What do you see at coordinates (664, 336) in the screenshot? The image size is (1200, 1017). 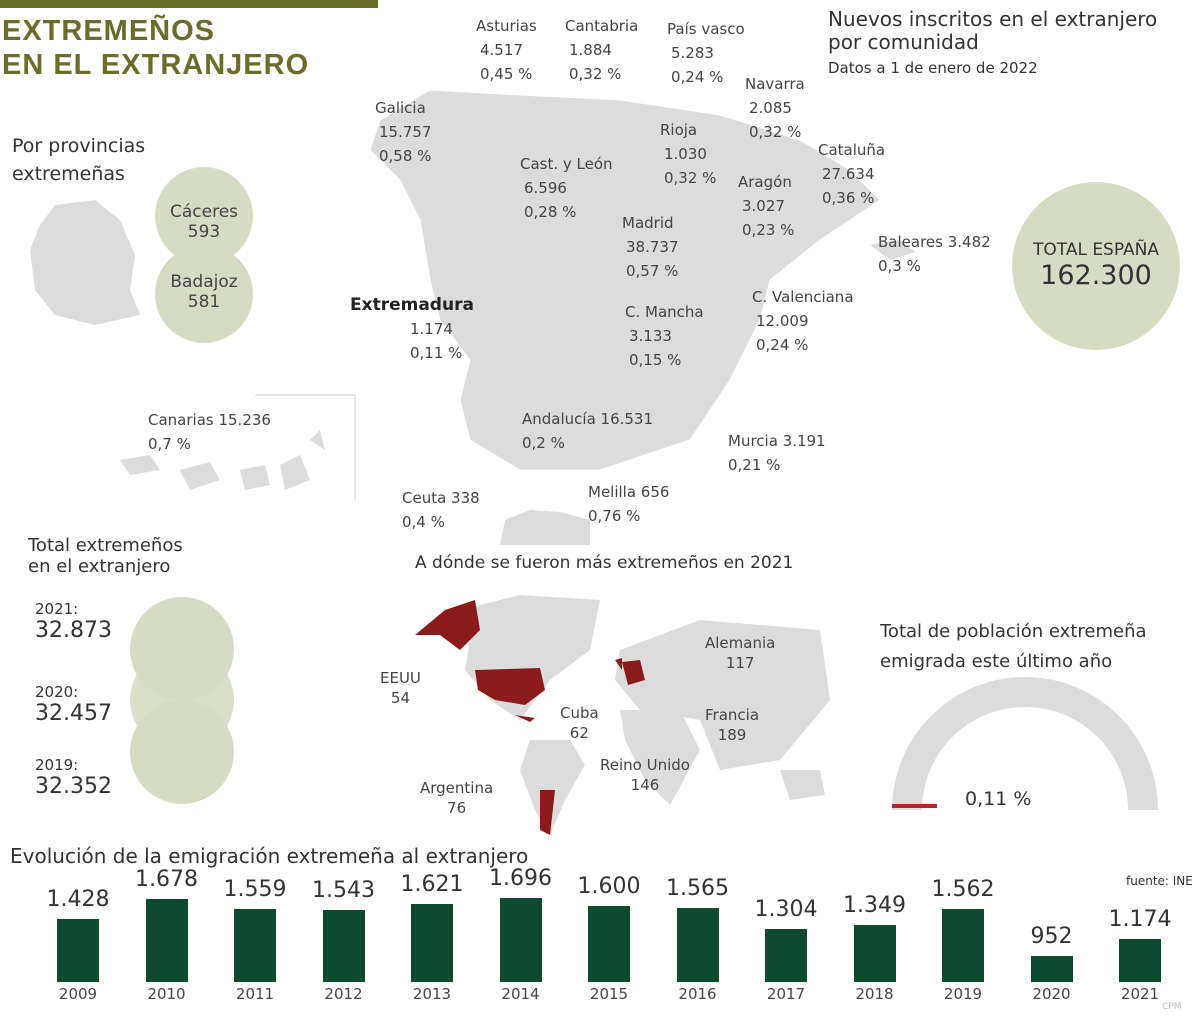 I see `region-label: C. Mancha 3.133 0,15 %` at bounding box center [664, 336].